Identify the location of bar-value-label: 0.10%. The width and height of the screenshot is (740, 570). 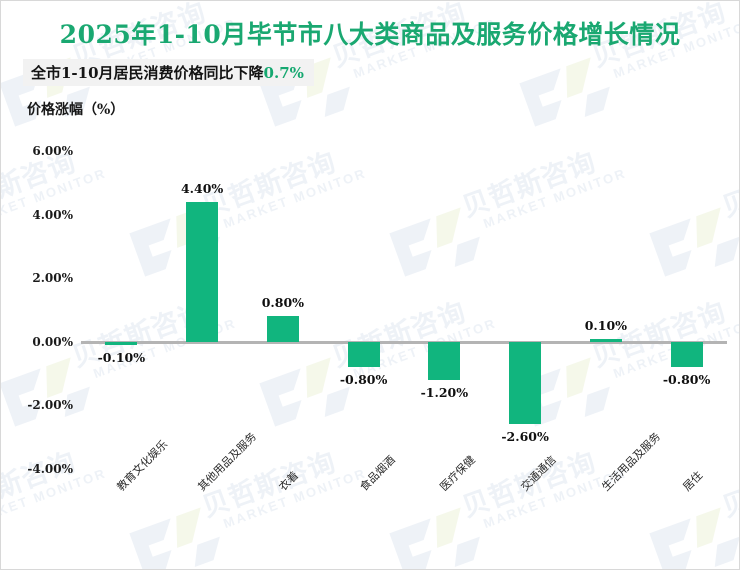
(606, 325).